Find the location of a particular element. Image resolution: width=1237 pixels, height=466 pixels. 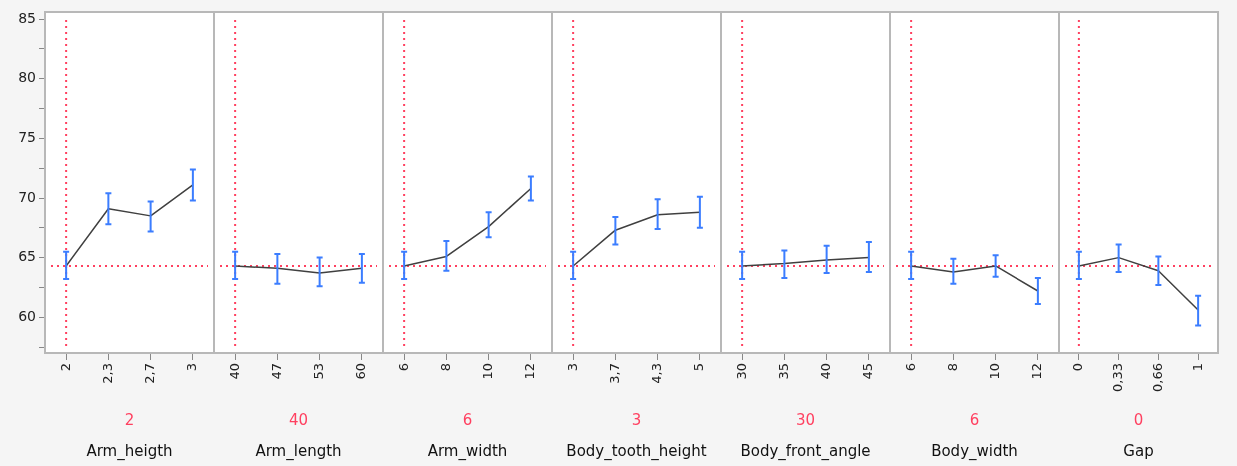

x-axis-title: Arm_heigth is located at coordinates (129, 451).